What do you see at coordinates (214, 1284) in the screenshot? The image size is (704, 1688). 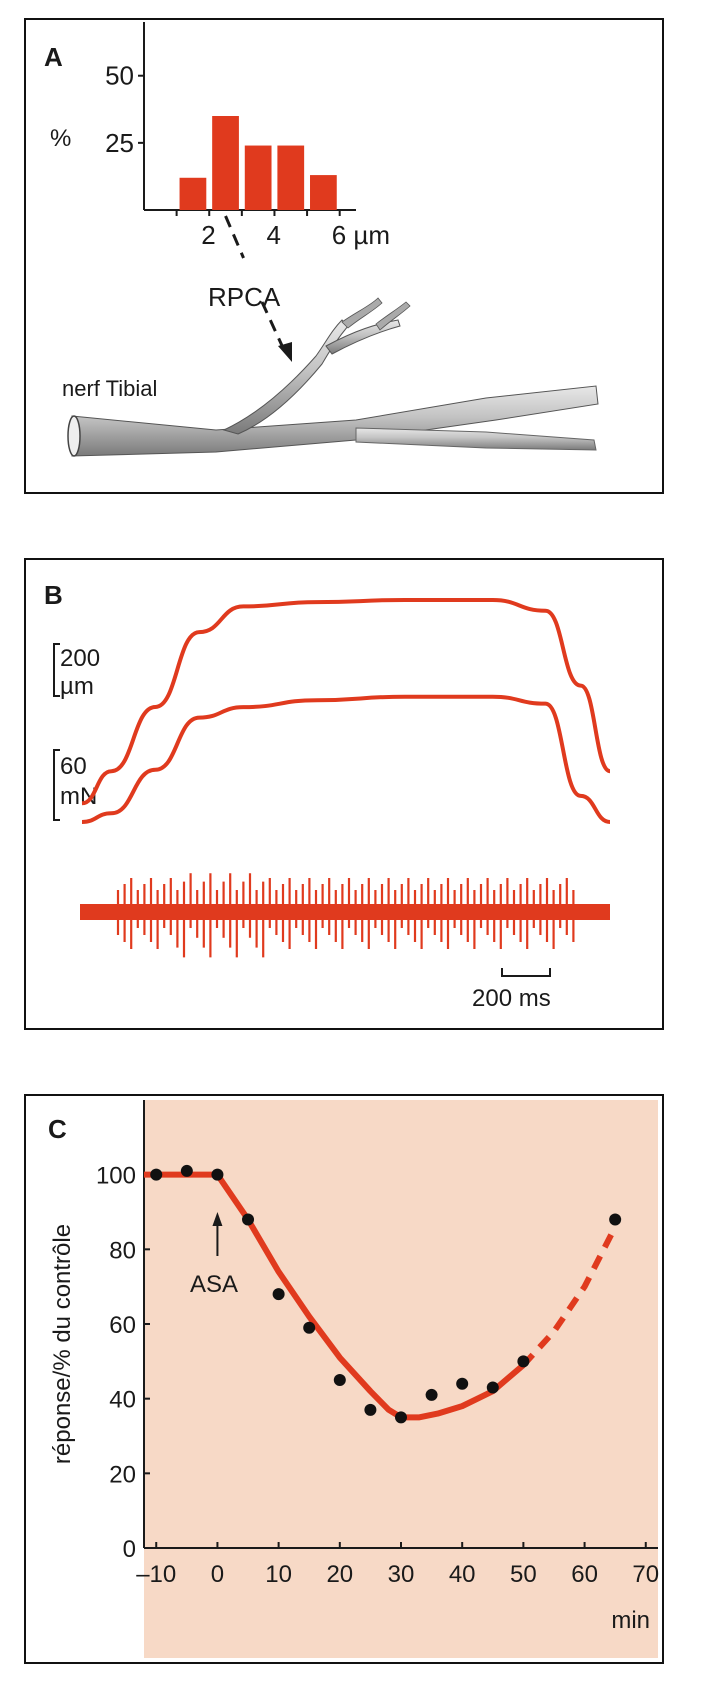 I see `asa-label: ASA` at bounding box center [214, 1284].